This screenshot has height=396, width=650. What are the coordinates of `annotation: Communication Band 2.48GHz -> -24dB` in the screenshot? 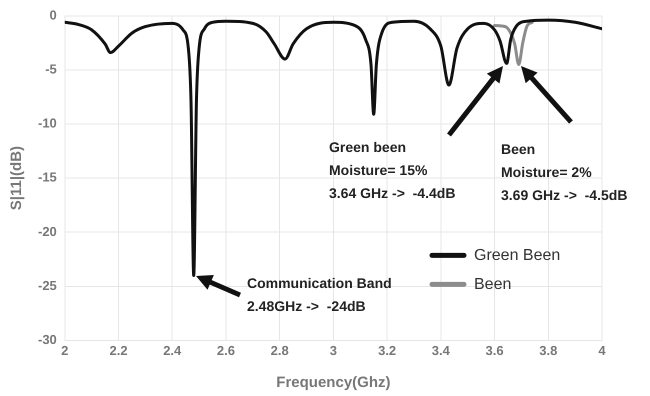 It's located at (319, 294).